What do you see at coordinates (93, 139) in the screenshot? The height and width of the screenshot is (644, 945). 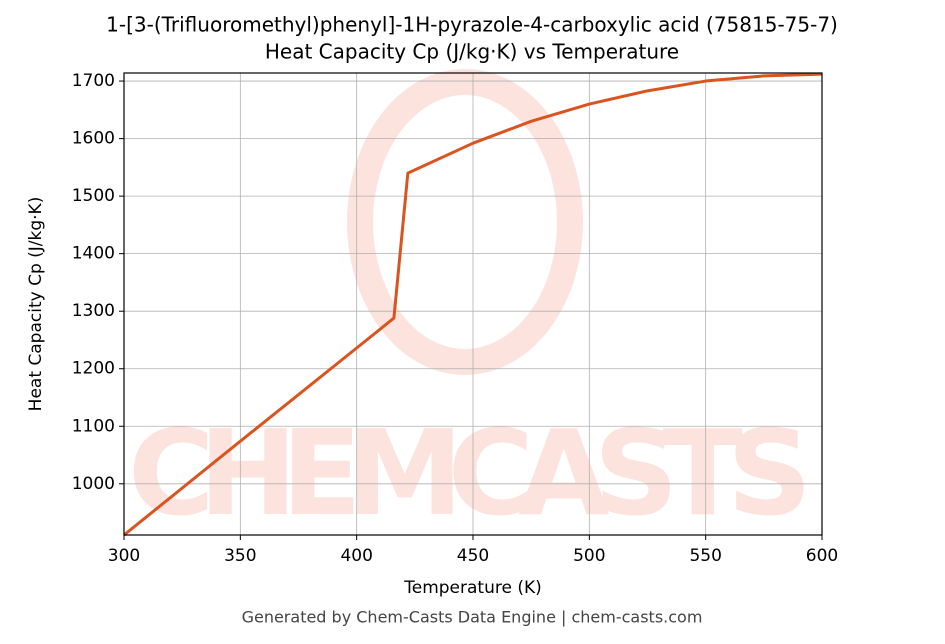 I see `y-tick-label: 1600` at bounding box center [93, 139].